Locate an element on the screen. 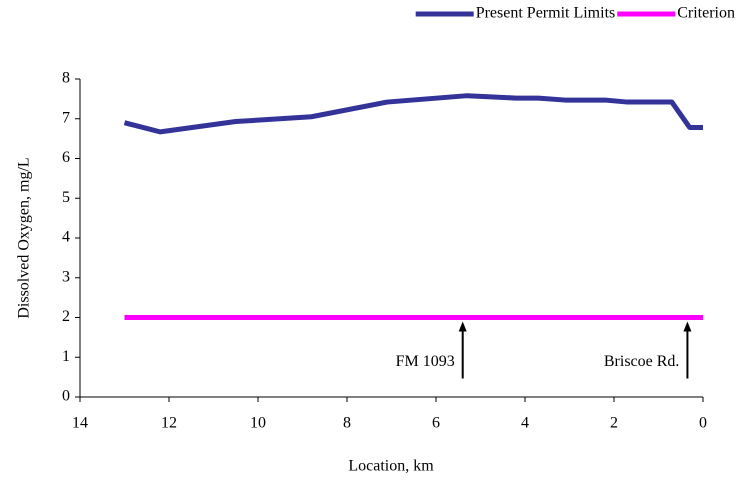 This screenshot has height=482, width=740. y-tick-label: 6 is located at coordinates (66, 157).